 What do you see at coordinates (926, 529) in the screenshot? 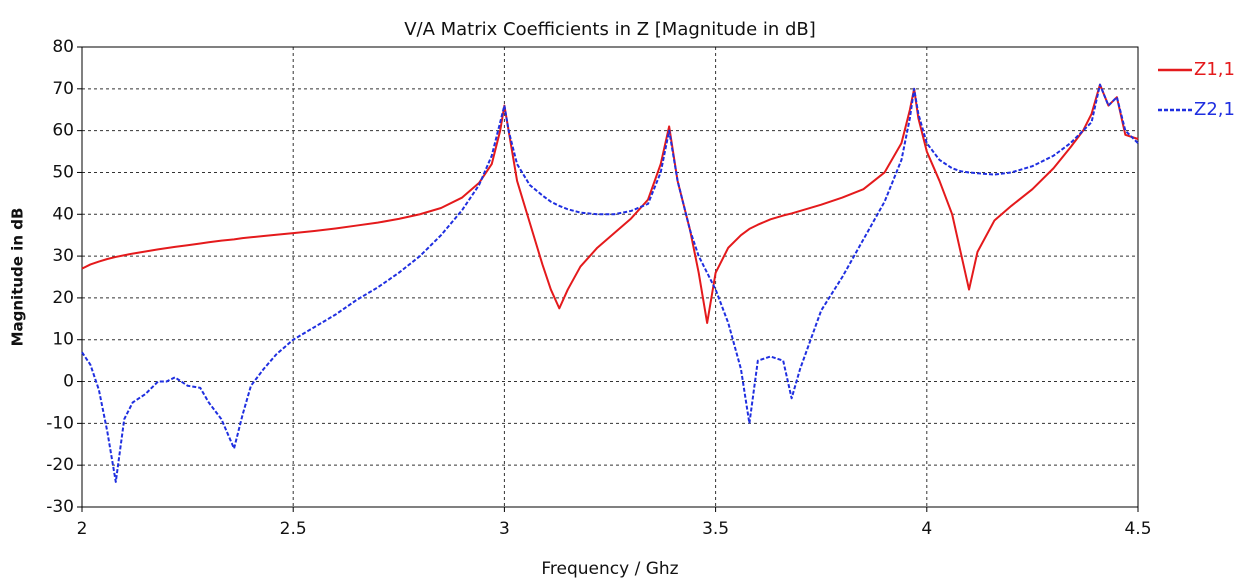
I see `x-tick-label: 4` at bounding box center [926, 529].